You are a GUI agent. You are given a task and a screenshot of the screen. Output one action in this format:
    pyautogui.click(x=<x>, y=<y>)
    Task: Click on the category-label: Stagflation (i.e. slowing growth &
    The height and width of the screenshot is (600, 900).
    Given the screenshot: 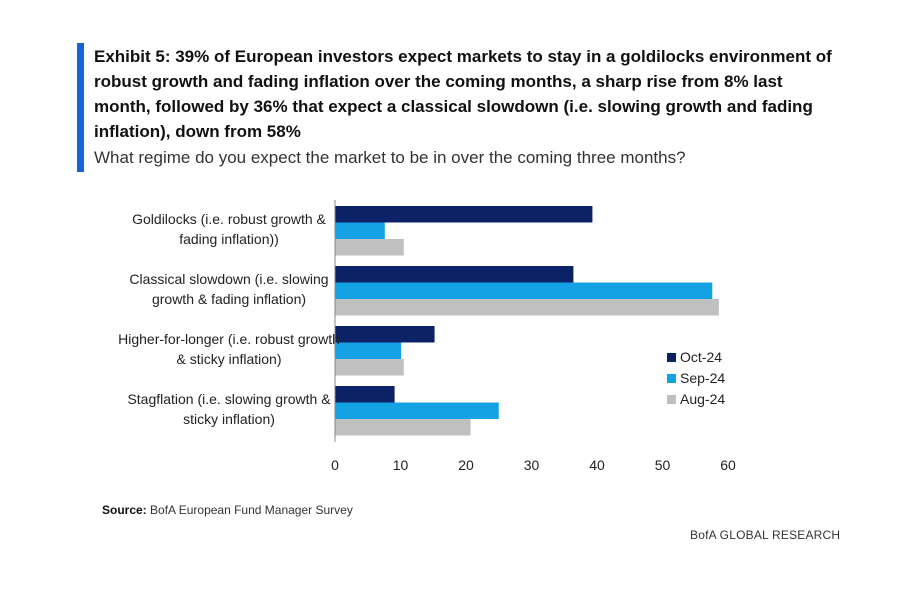 What is the action you would take?
    pyautogui.click(x=229, y=399)
    